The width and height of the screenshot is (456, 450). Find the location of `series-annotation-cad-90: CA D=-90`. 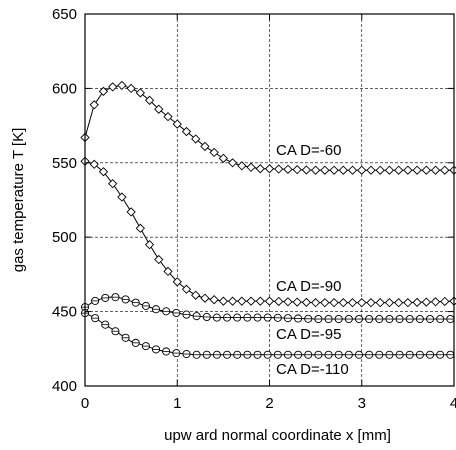

series-annotation-cad-90: CA D=-90 is located at coordinates (308, 286).